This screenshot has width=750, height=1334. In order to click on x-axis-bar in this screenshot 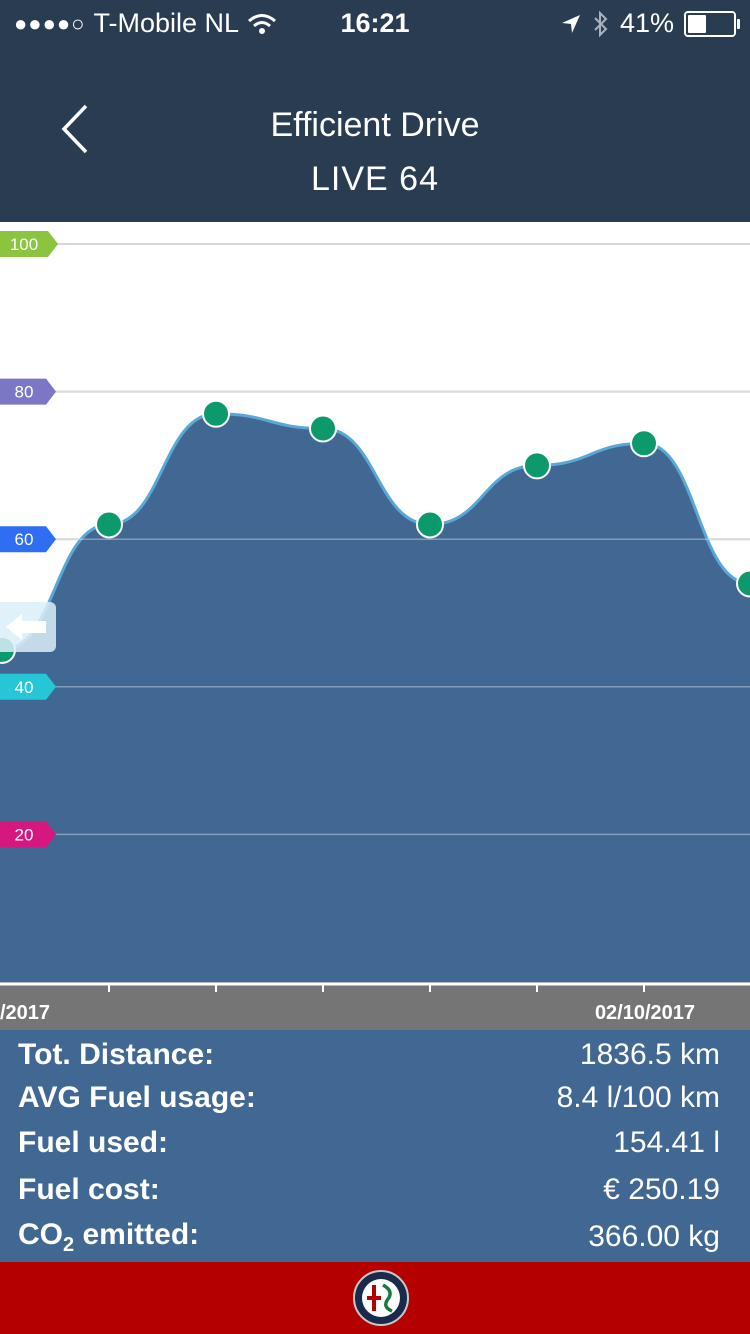, I will do `click(375, 1006)`.